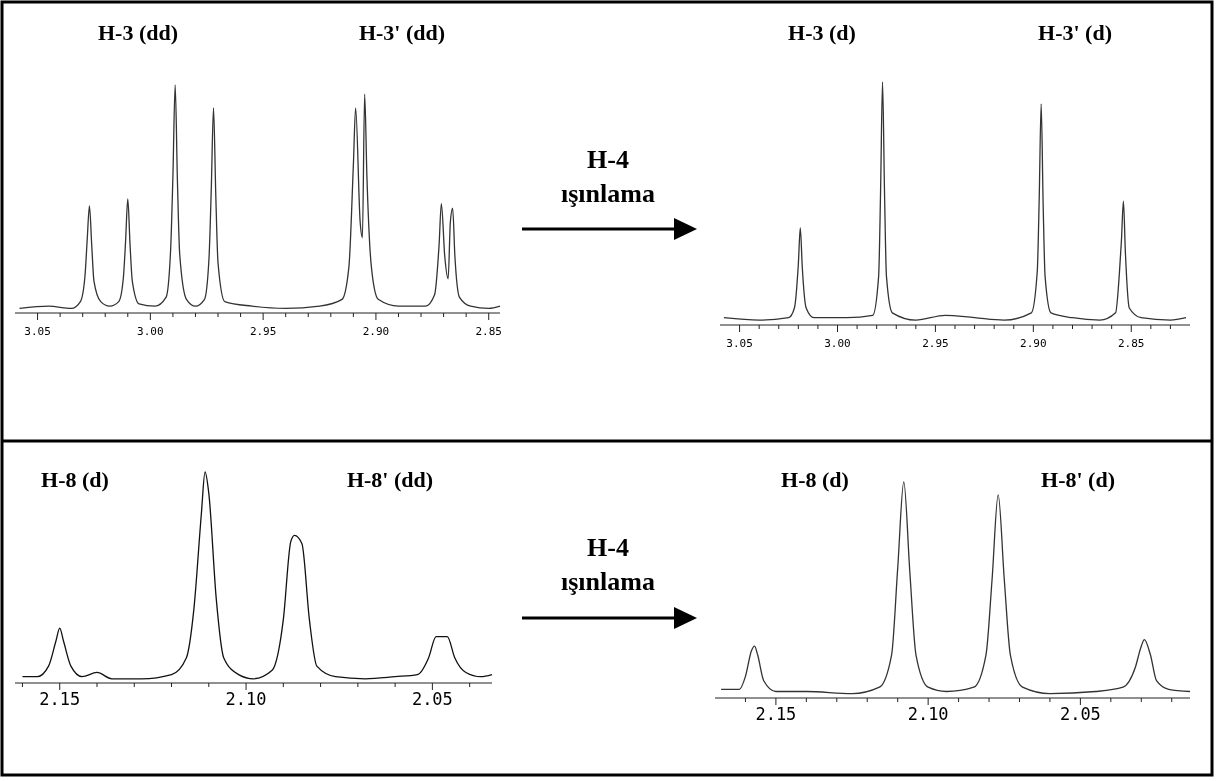 The image size is (1218, 781). Describe the element at coordinates (138, 32) in the screenshot. I see `text: H-3 (dd)` at that location.